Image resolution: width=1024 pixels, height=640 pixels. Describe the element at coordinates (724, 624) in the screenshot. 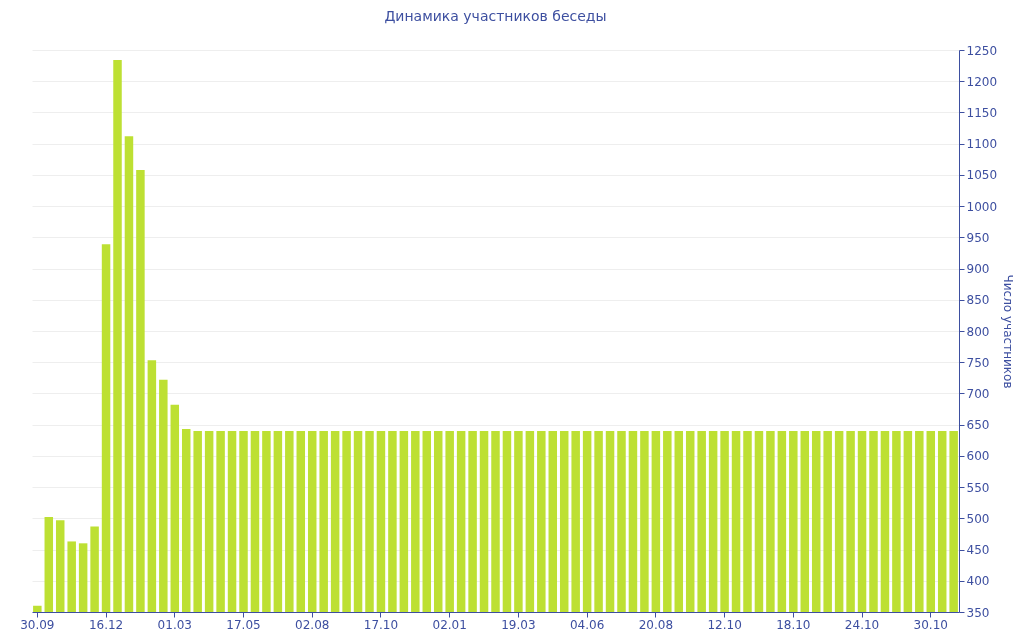

I see `x-tick-label: 12.10` at that location.